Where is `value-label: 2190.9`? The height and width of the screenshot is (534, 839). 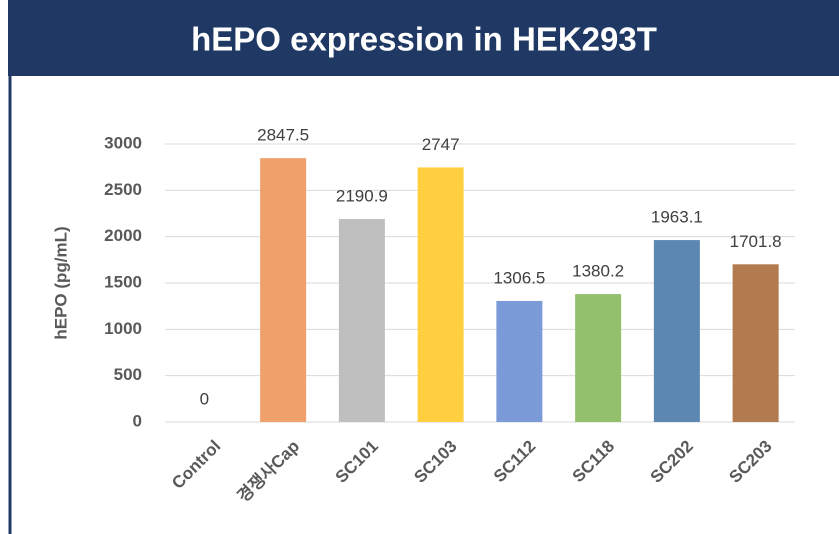 value-label: 2190.9 is located at coordinates (362, 195).